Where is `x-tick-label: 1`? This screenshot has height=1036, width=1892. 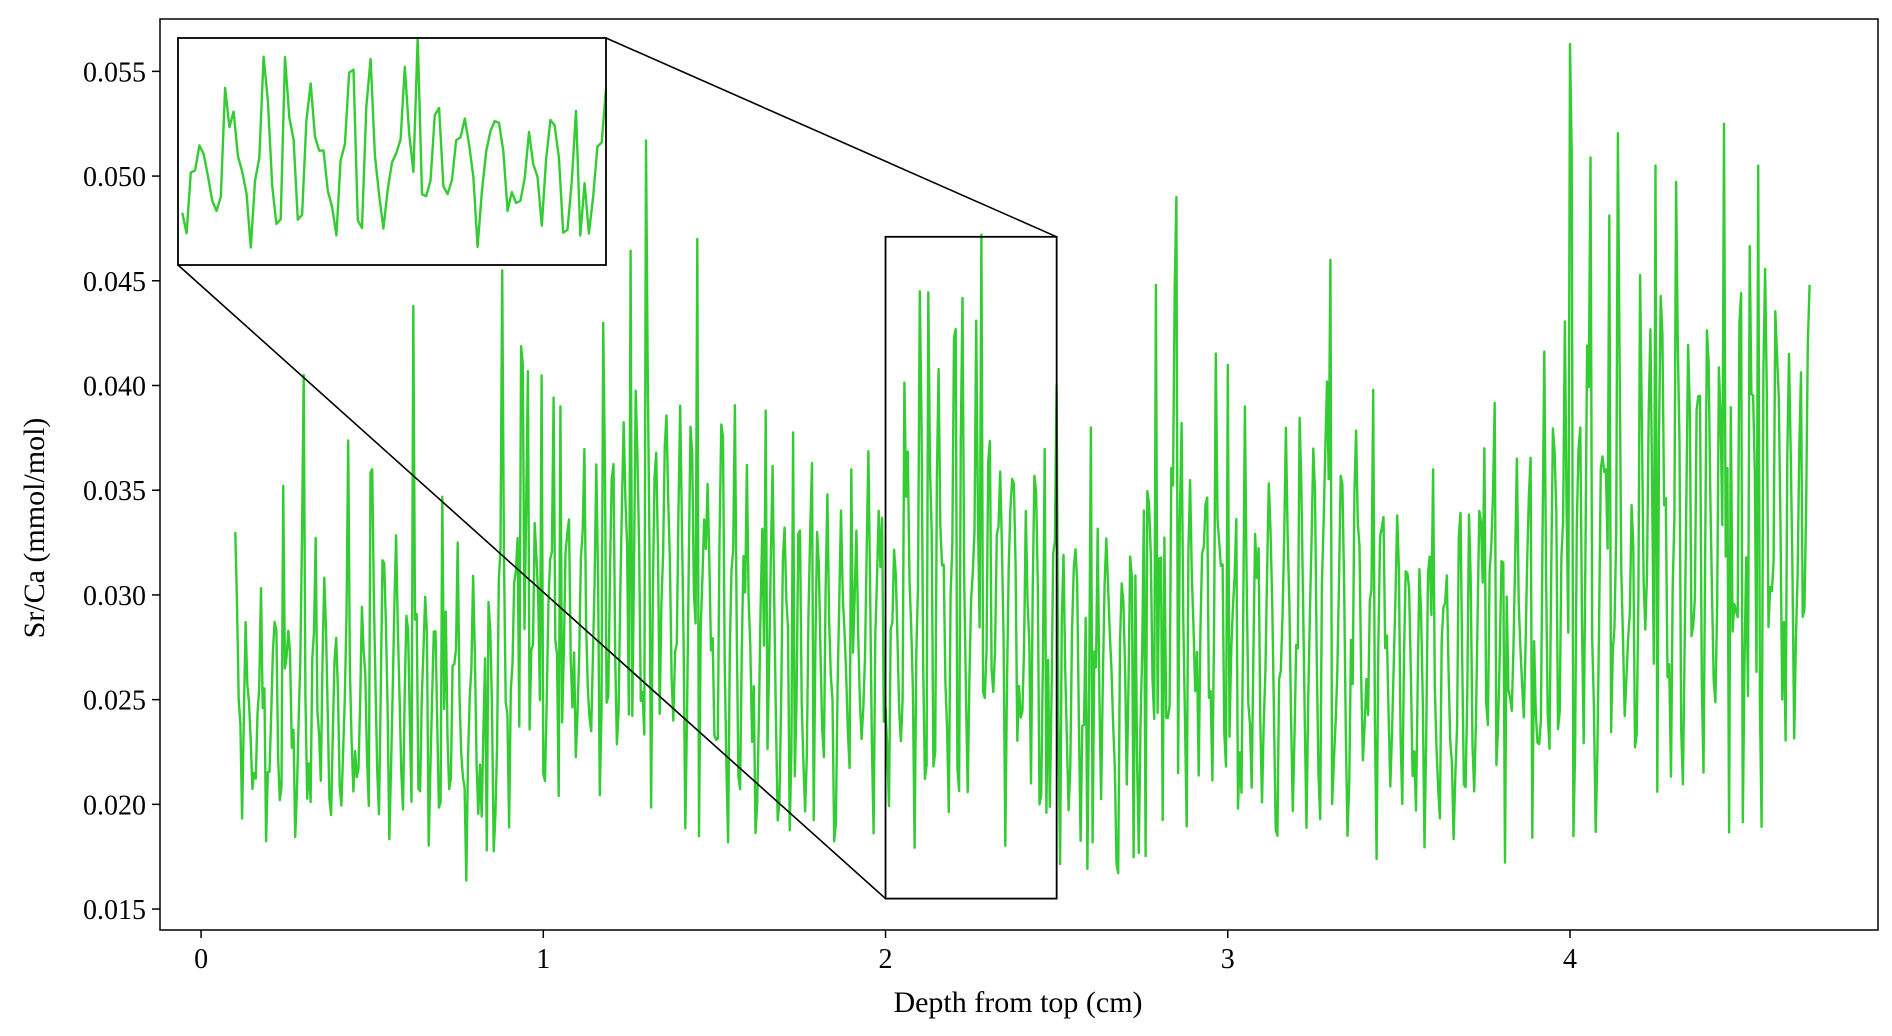 x-tick-label: 1 is located at coordinates (543, 959).